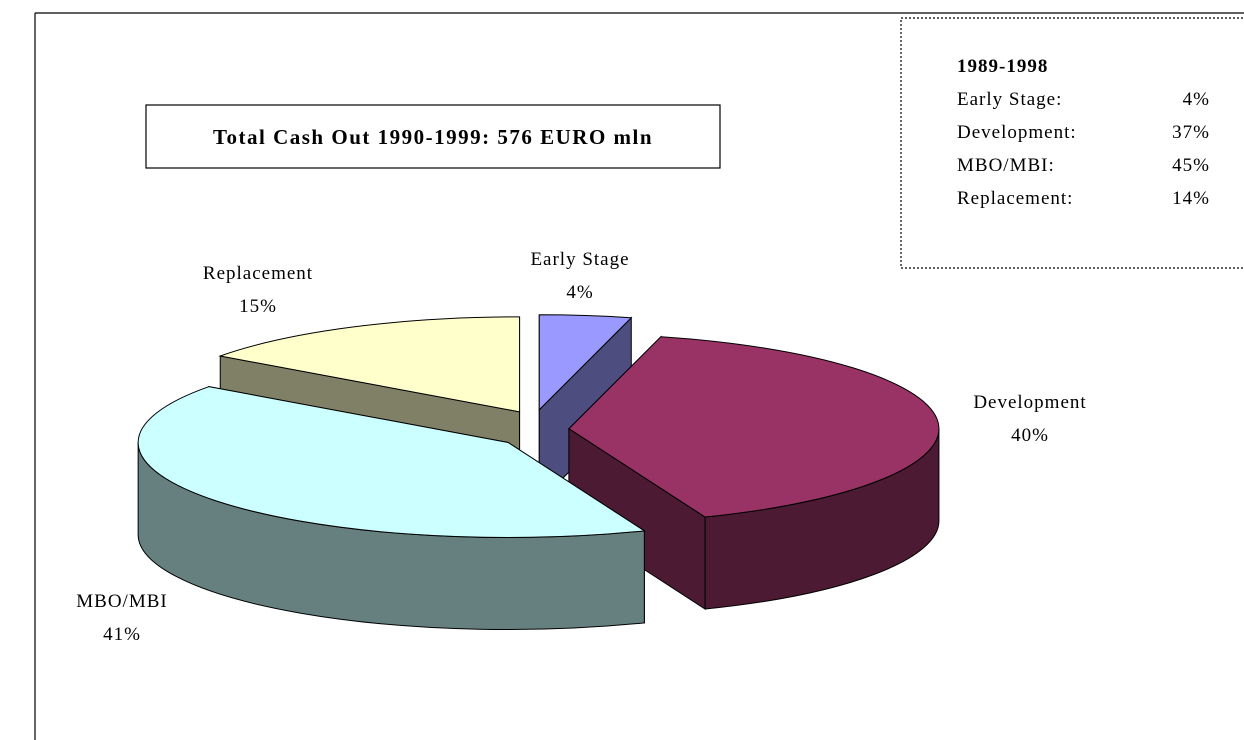 The height and width of the screenshot is (740, 1244). I want to click on slice-label: Development, so click(1029, 402).